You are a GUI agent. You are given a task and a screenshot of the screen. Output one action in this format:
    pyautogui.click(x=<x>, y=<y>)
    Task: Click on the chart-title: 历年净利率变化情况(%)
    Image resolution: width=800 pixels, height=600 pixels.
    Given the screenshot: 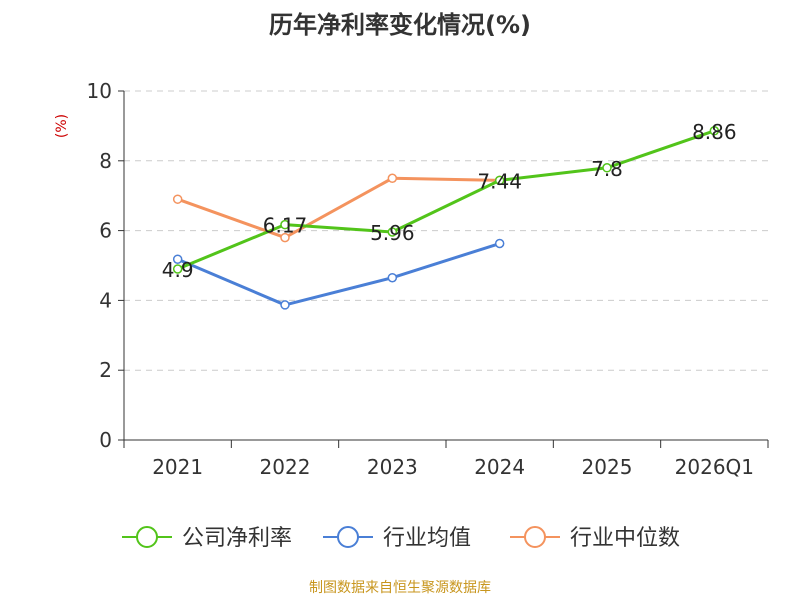 What is the action you would take?
    pyautogui.click(x=400, y=25)
    